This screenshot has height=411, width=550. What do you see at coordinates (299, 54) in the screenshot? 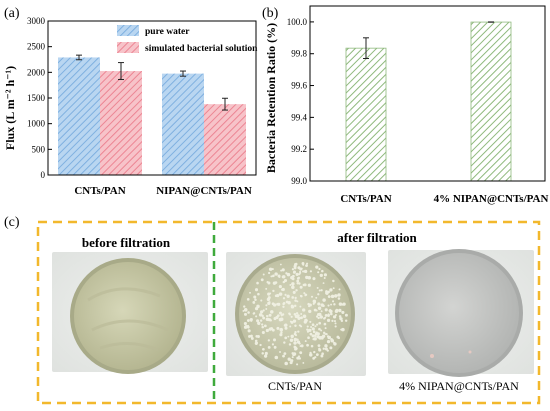
I see `retention-chart-y-tick-label: 99.8` at bounding box center [299, 54].